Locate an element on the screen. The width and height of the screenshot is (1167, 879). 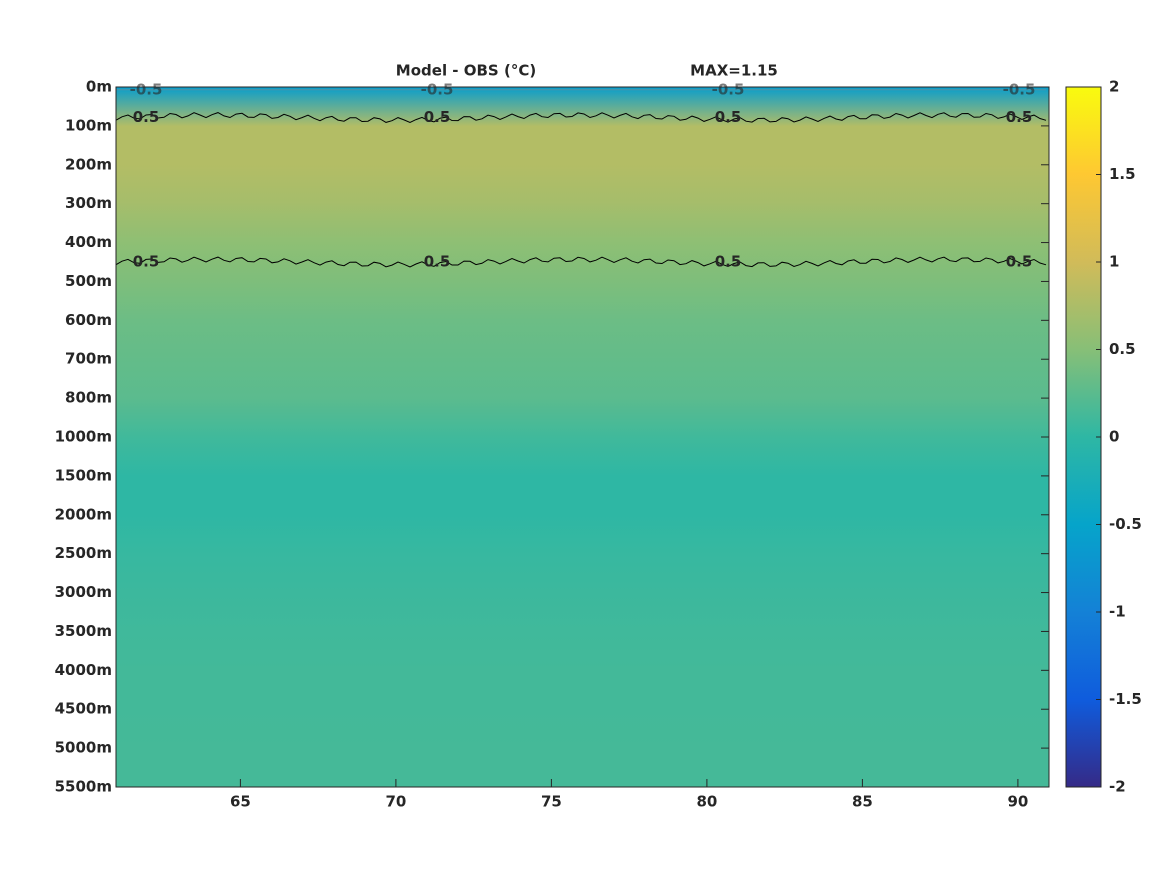
colorbar-tick-label: 1 is located at coordinates (1114, 262).